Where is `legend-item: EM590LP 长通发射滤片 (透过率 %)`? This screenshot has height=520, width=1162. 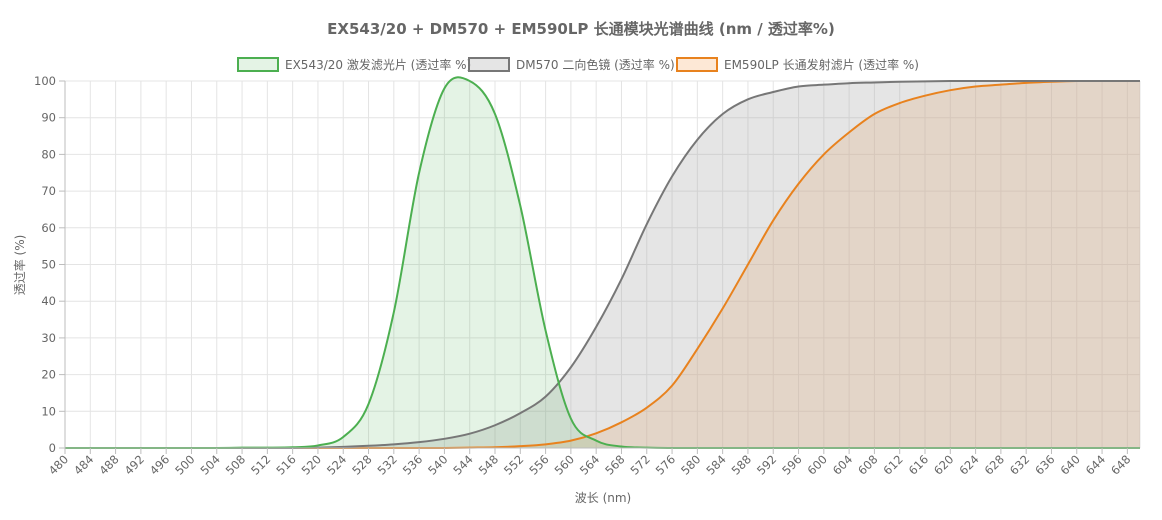
legend-item: EM590LP 长通发射滤片 (透过率 %) is located at coordinates (797, 64).